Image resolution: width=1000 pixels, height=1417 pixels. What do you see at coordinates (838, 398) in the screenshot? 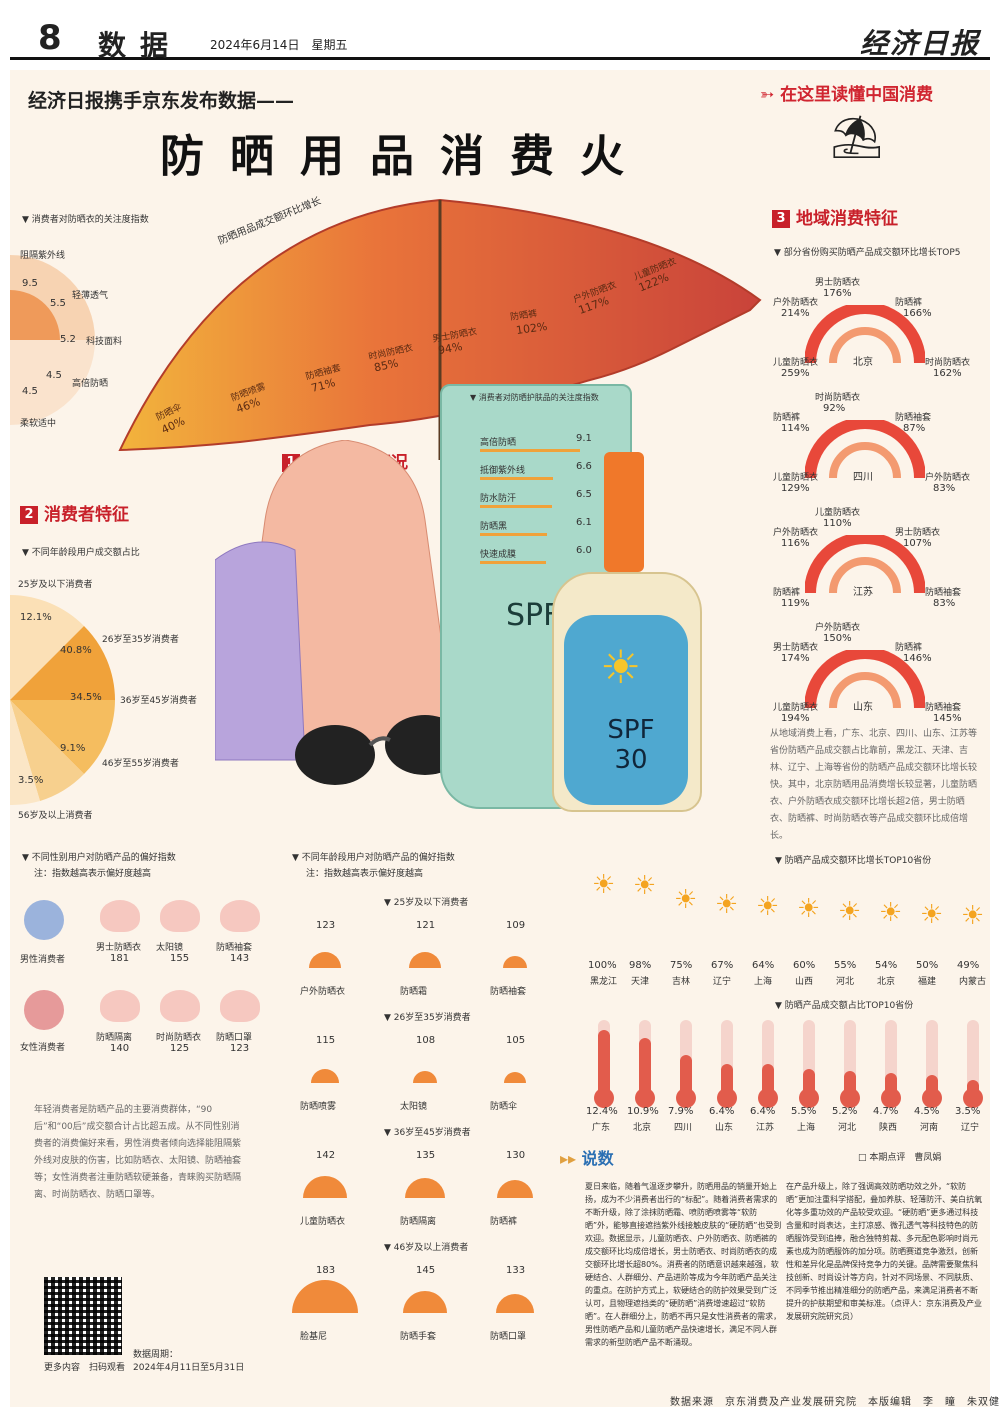
I see `province-item-name: 时尚防晒衣` at bounding box center [838, 398].